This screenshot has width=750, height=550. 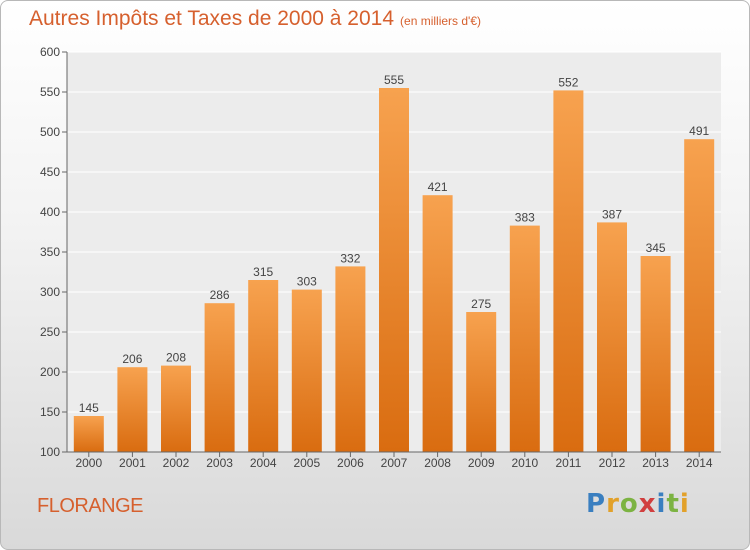 What do you see at coordinates (699, 131) in the screenshot?
I see `data-label: 491` at bounding box center [699, 131].